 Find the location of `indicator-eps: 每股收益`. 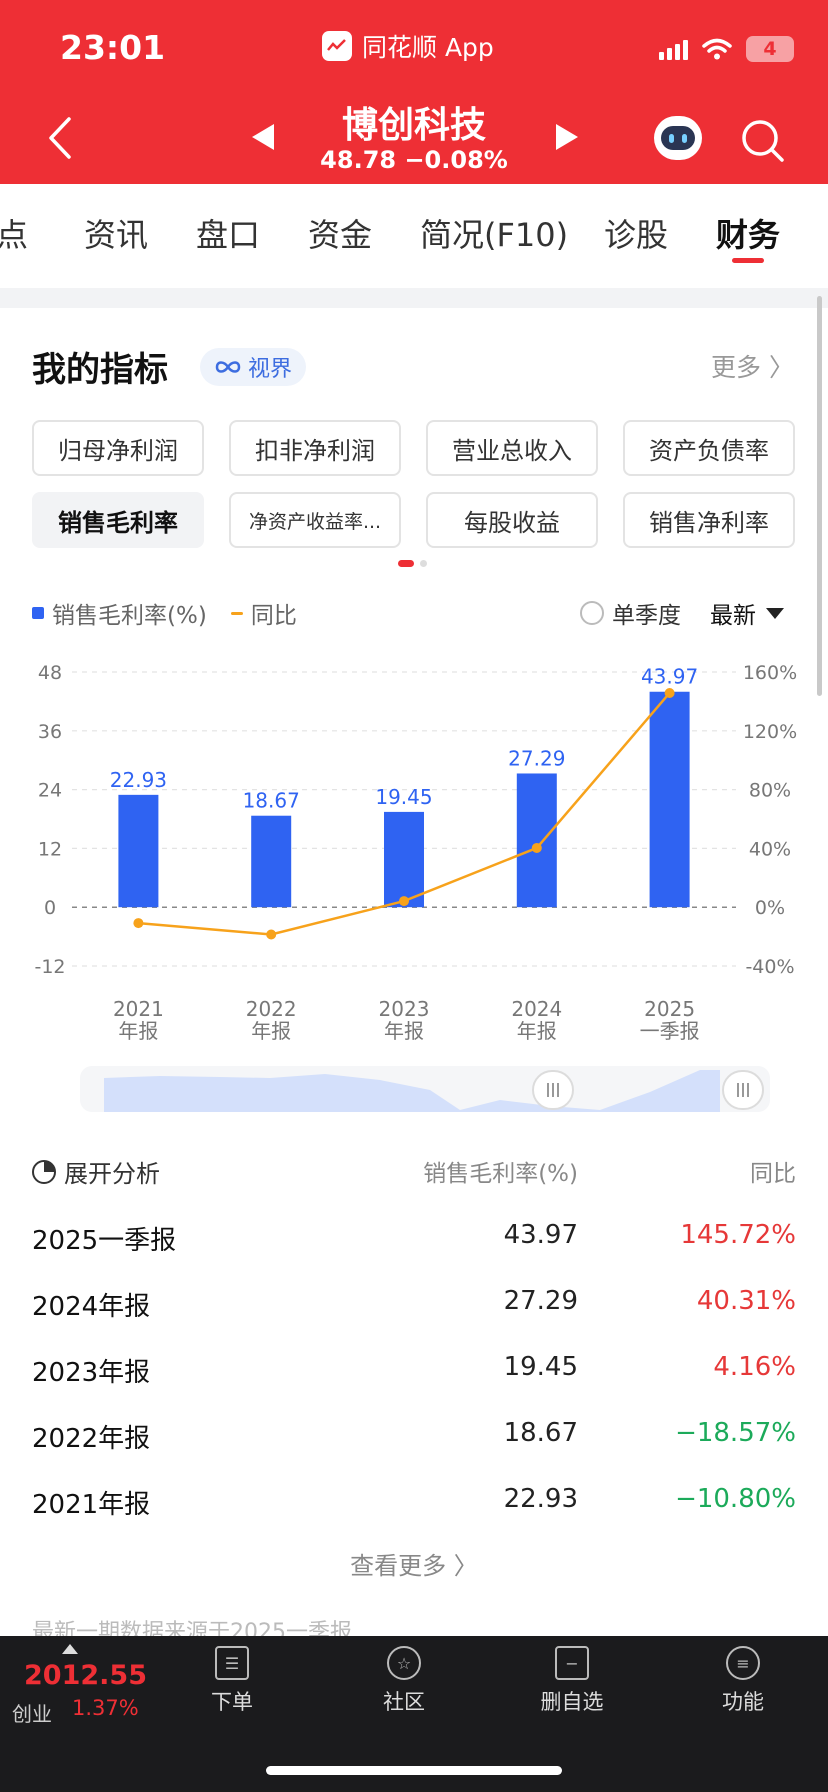

indicator-eps: 每股收益 is located at coordinates (512, 520).